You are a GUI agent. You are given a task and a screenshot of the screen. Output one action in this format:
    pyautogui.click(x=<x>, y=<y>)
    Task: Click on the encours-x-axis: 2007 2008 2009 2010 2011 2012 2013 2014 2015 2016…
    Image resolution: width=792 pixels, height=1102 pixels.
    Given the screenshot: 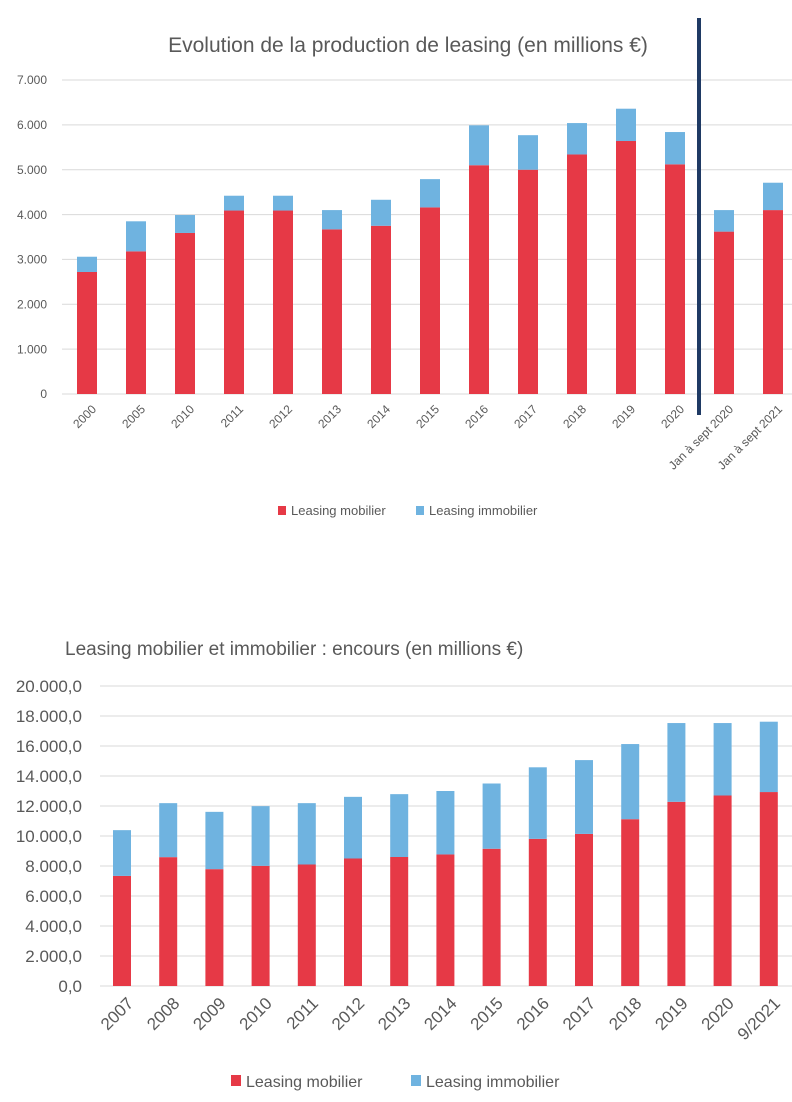 What is the action you would take?
    pyautogui.click(x=440, y=1019)
    